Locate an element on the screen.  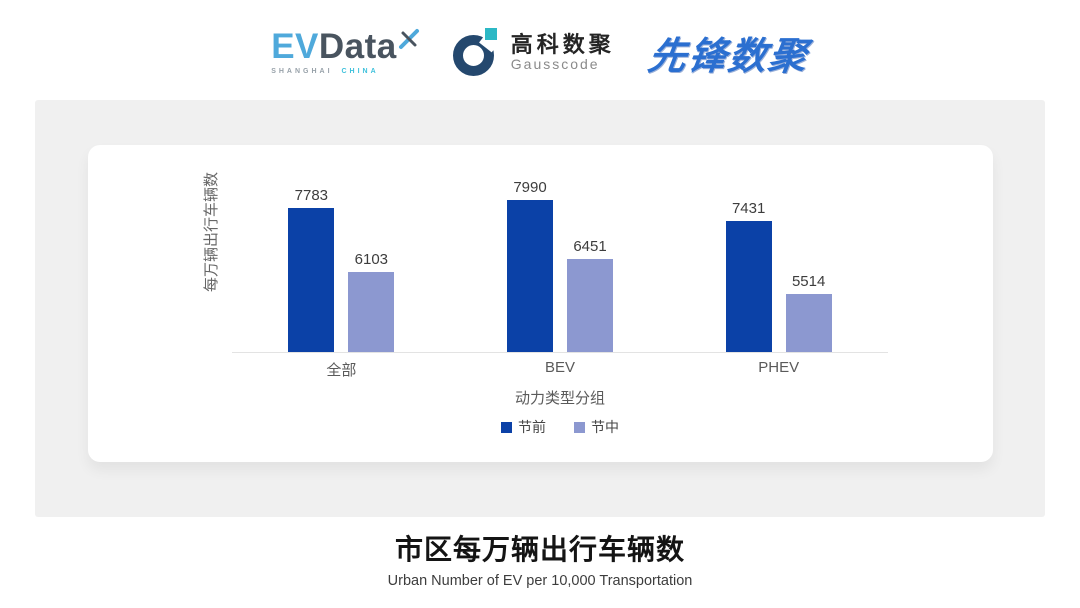
category-label: PHEV is located at coordinates (779, 367).